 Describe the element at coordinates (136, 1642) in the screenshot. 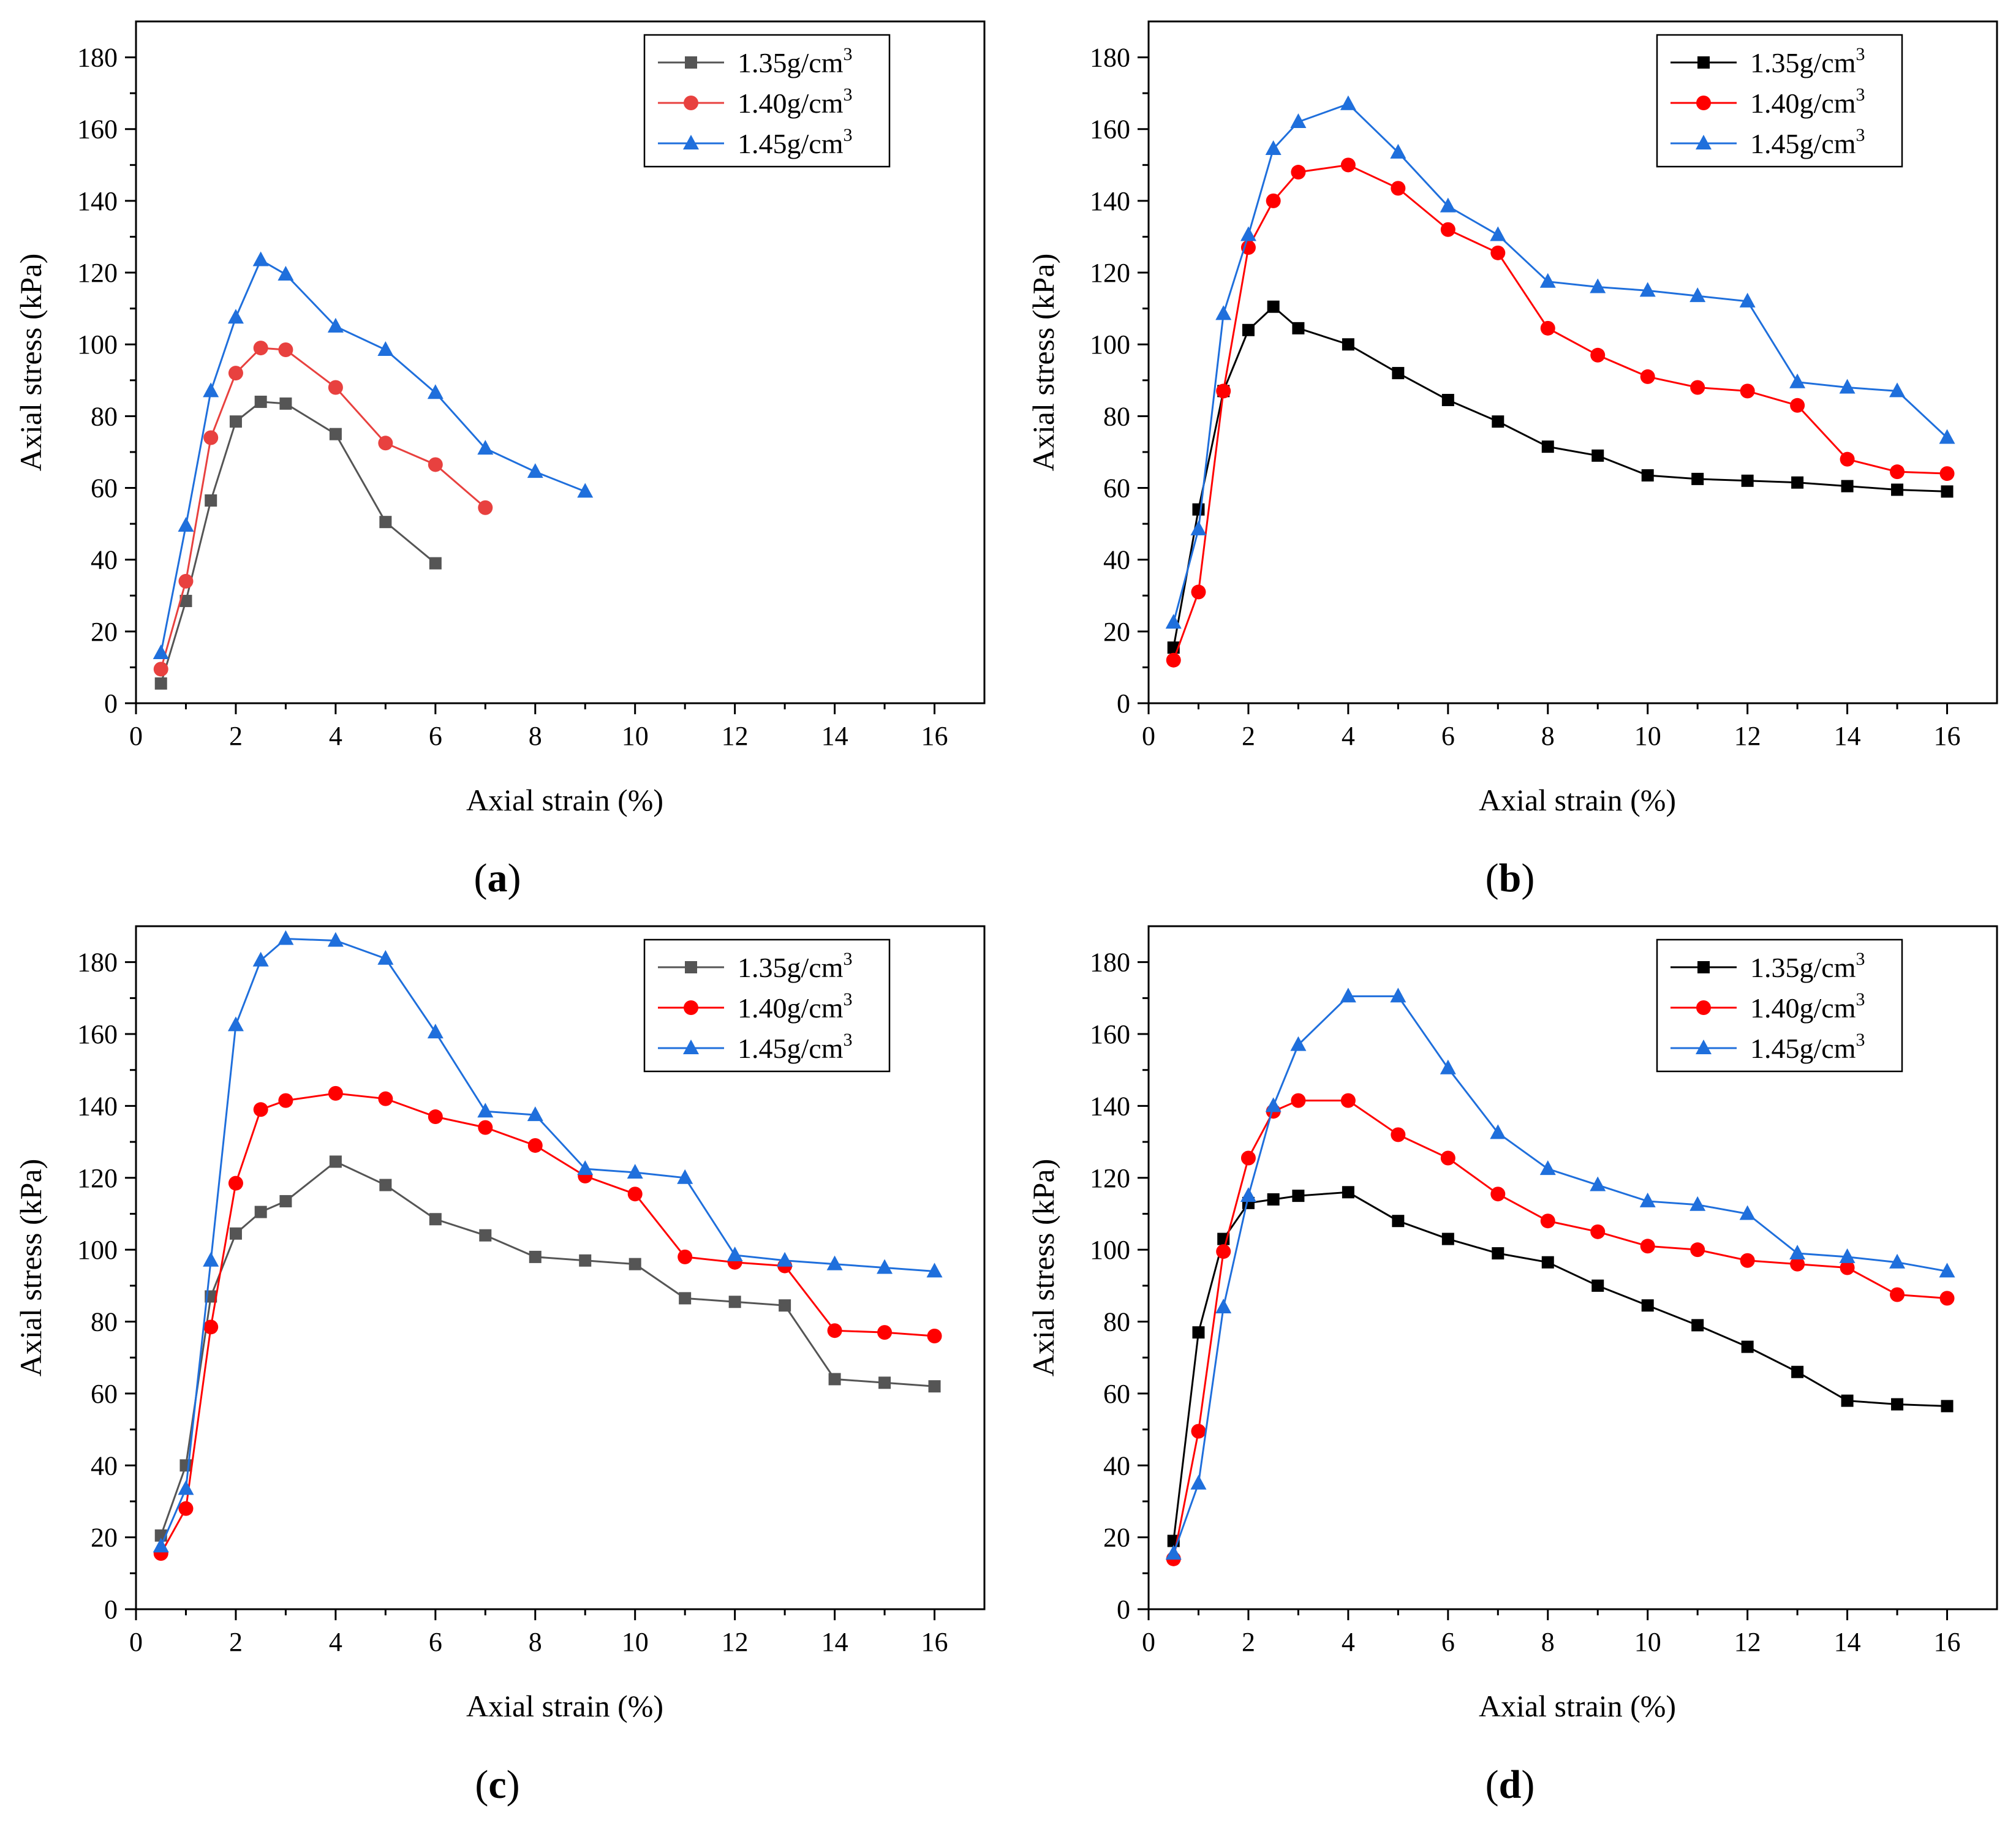

I see `x-tick-label: 0` at that location.